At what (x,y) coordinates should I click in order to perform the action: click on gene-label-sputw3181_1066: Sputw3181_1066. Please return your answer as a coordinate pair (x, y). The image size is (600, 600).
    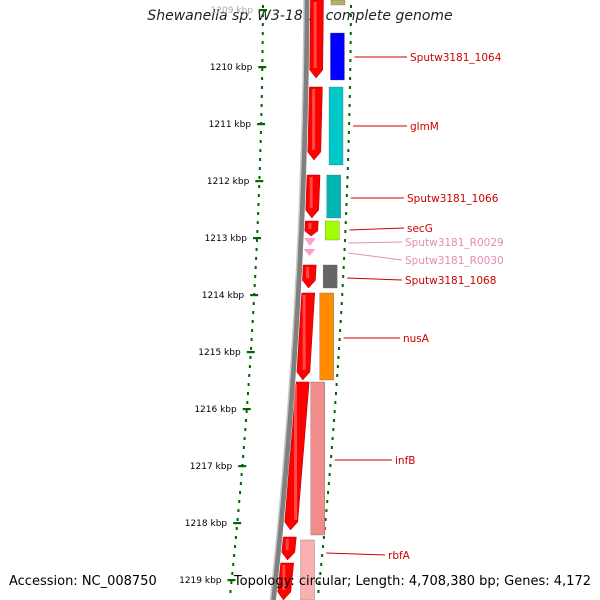
    Looking at the image, I should click on (453, 199).